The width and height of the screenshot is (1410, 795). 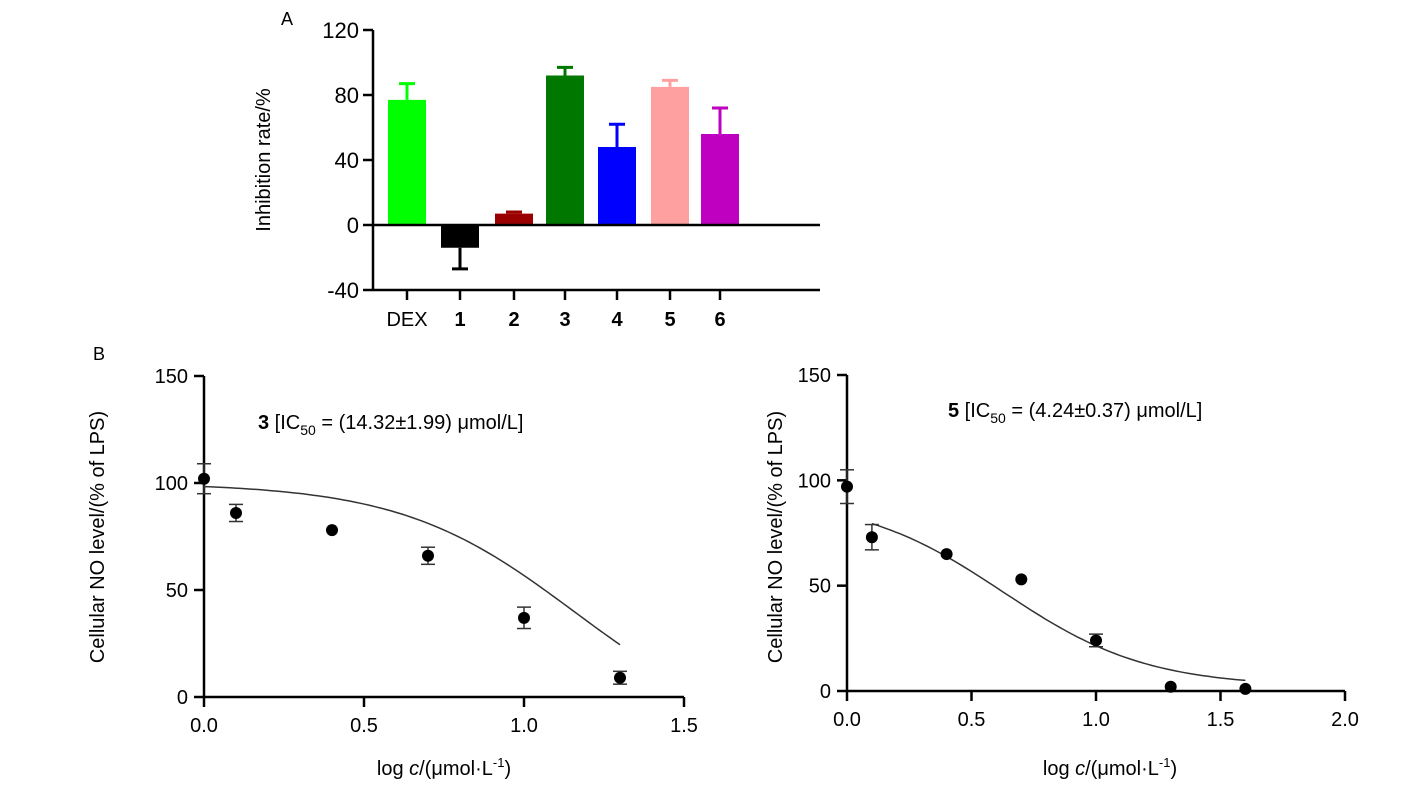 I want to click on panel-label-b: B, so click(x=99, y=354).